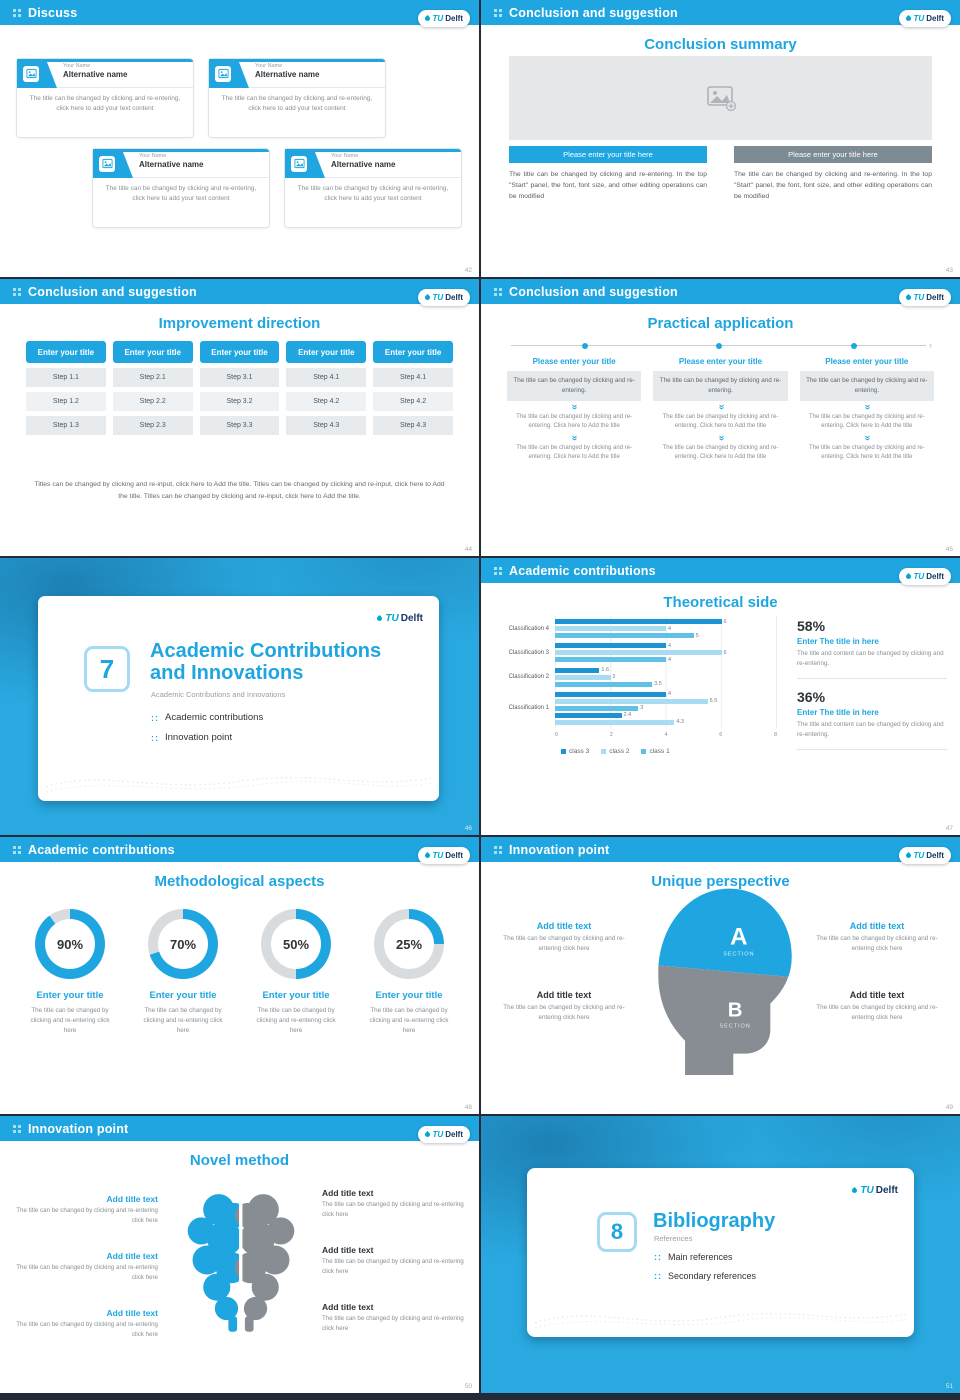  I want to click on bullet-item: :: Academic contributions, so click(207, 717).